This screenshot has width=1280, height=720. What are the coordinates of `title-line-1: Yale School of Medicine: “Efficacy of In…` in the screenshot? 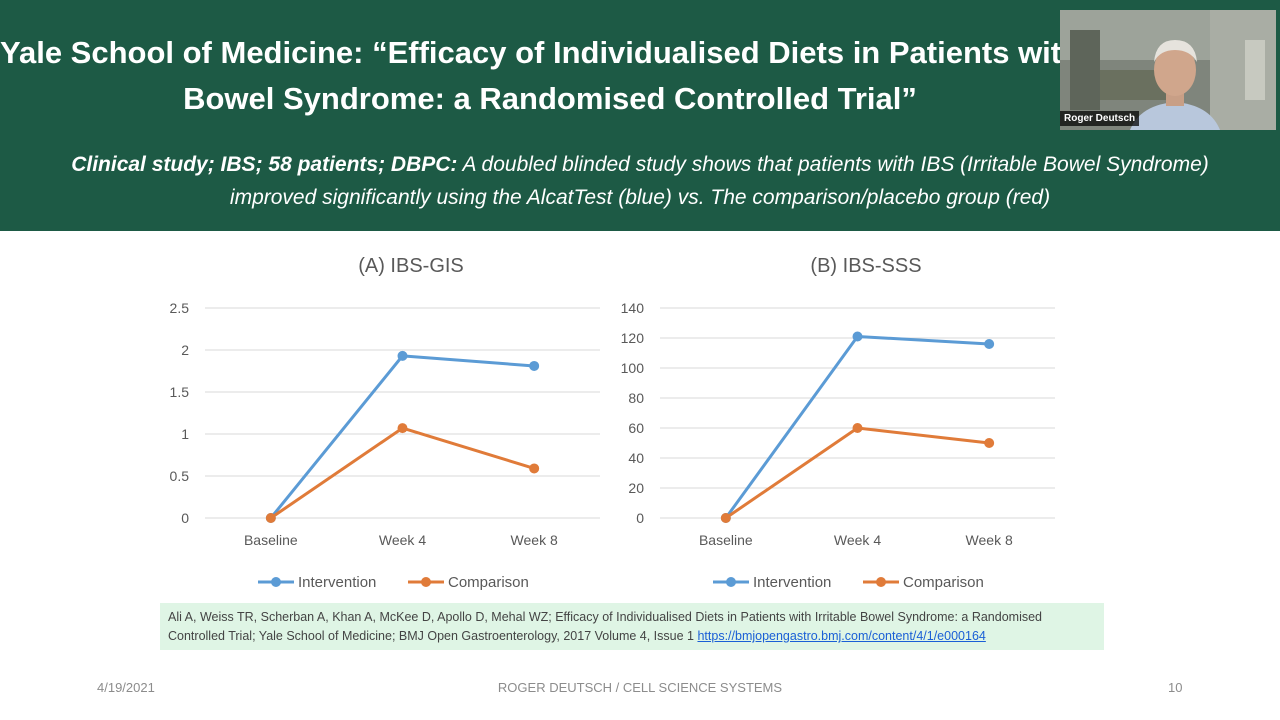 It's located at (601, 52).